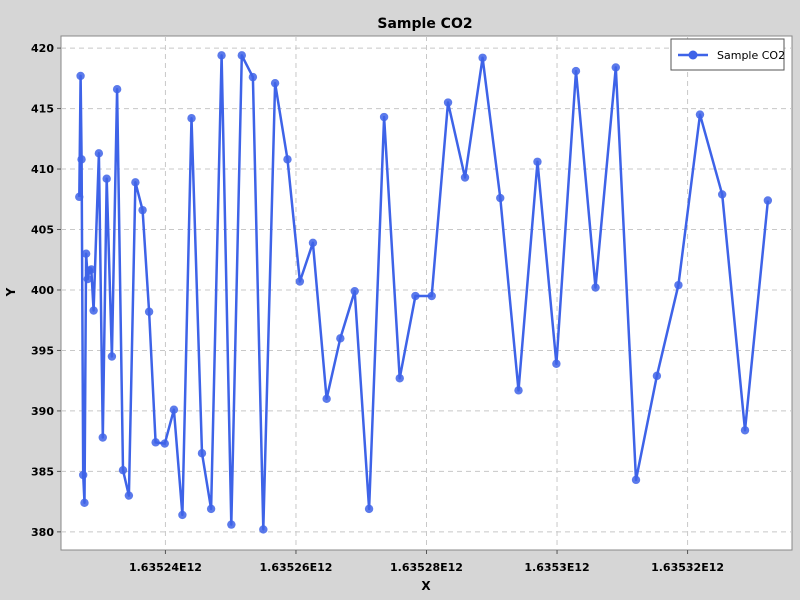 This screenshot has width=800, height=600. What do you see at coordinates (42, 532) in the screenshot?
I see `y-tick-label: 380` at bounding box center [42, 532].